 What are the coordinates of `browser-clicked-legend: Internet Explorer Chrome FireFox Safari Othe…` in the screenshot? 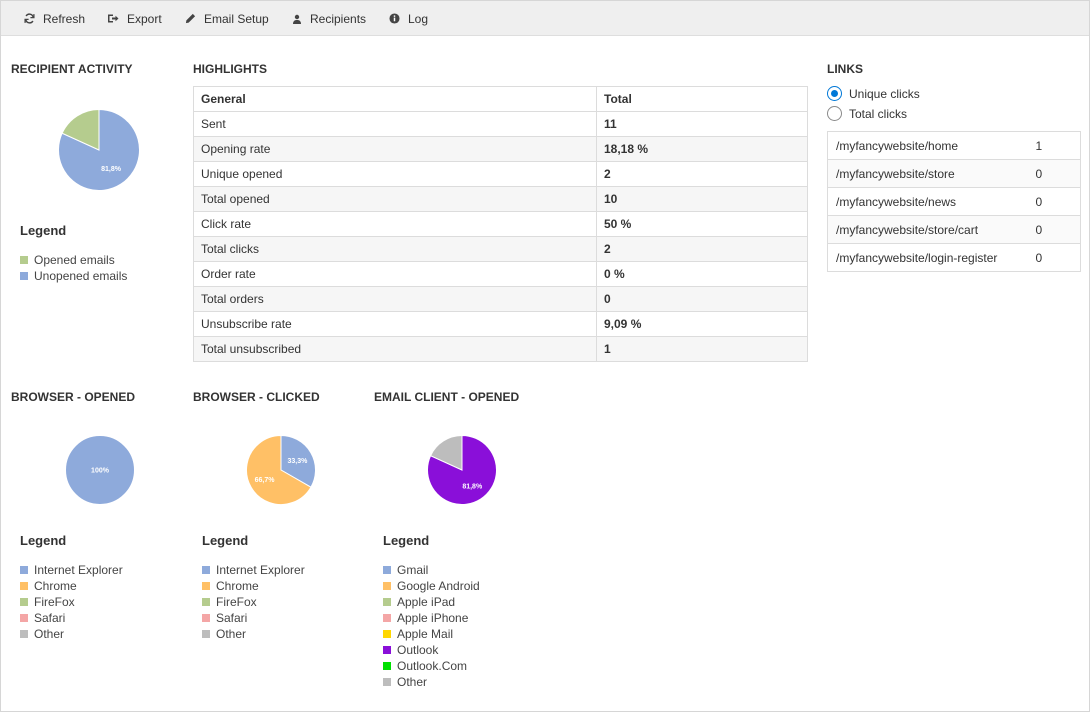 It's located at (253, 602).